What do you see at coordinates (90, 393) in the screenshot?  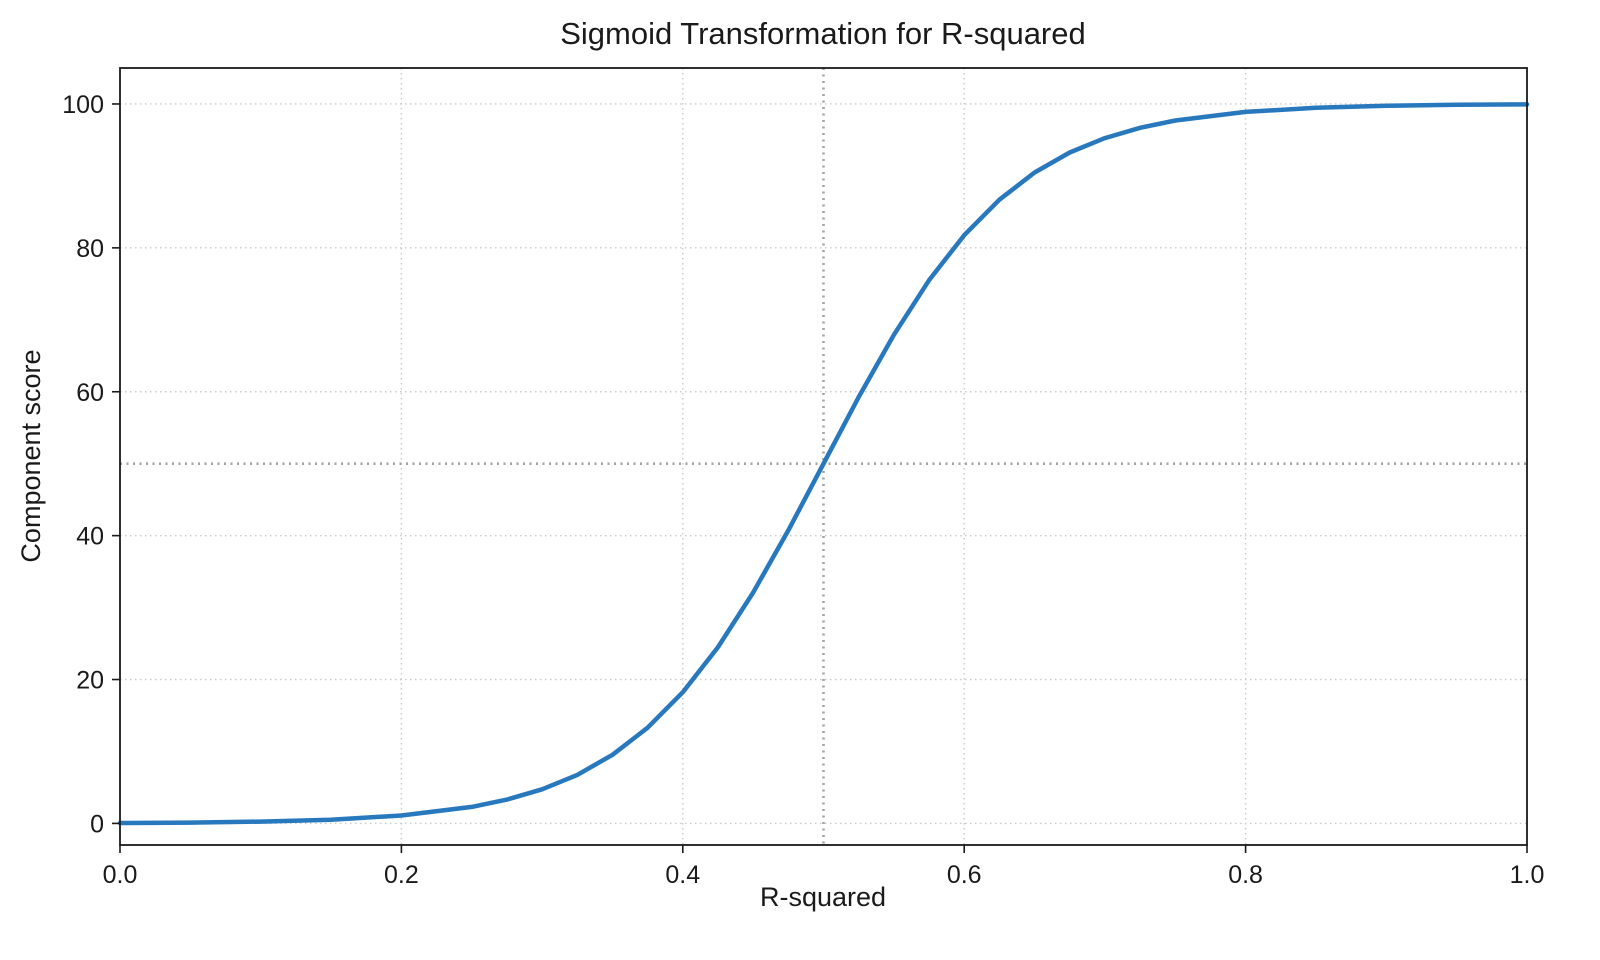 I see `y-tick-label-60: 60` at bounding box center [90, 393].